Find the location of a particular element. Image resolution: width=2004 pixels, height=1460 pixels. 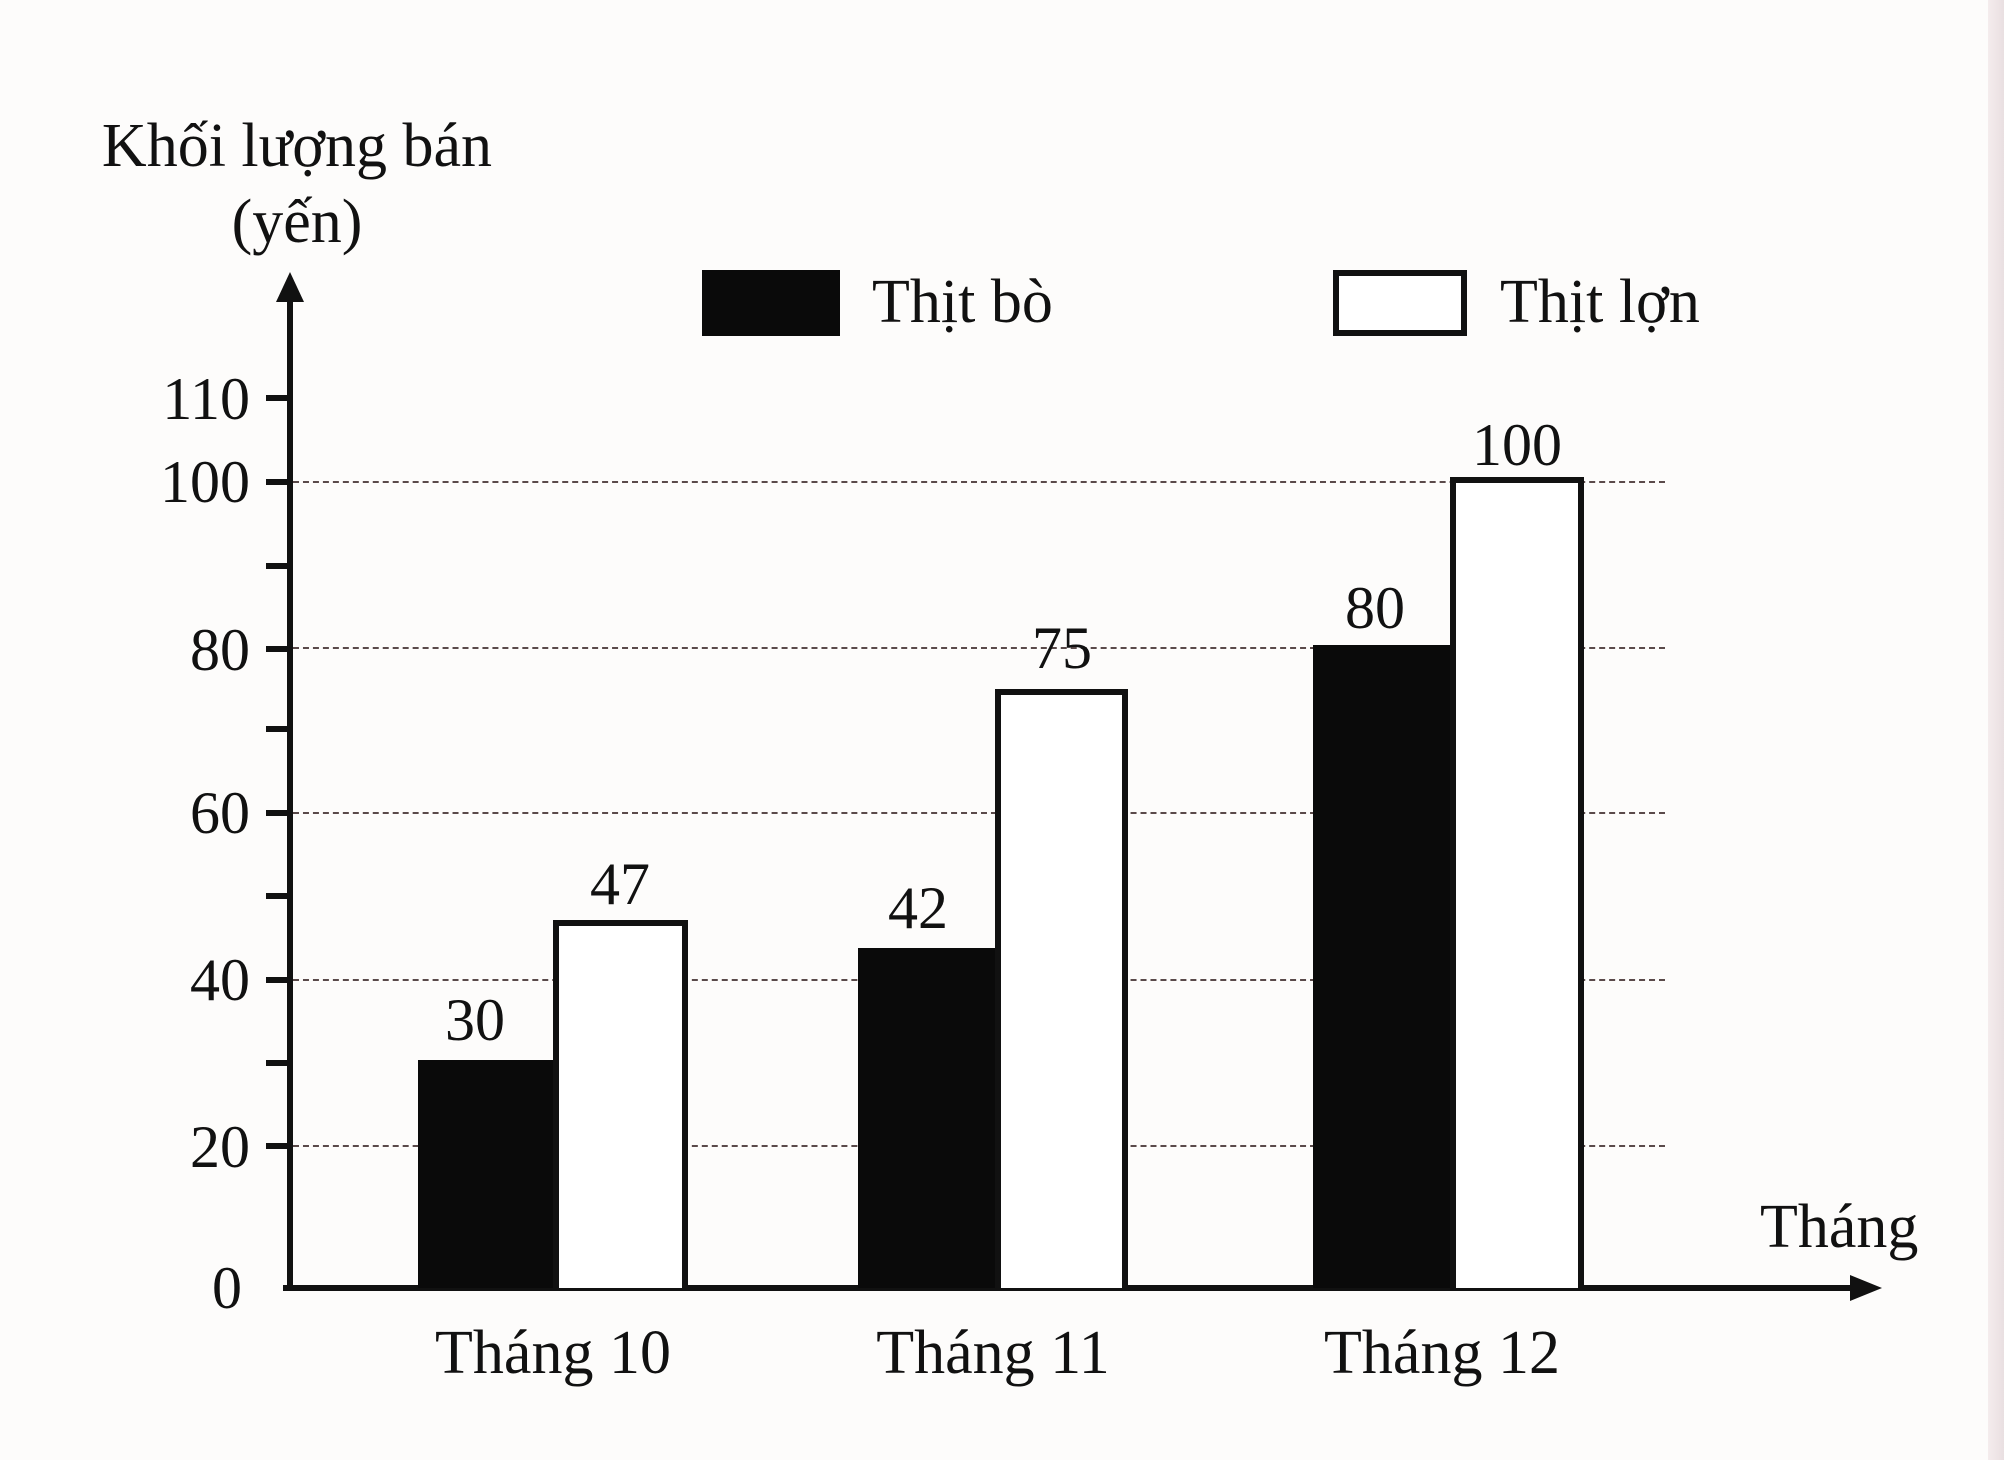

value-label-beef-thang-10: 30 is located at coordinates (475, 1020).